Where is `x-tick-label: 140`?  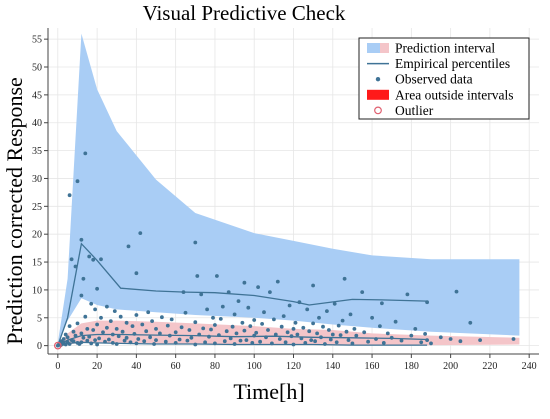
x-tick-label: 140 is located at coordinates (332, 366).